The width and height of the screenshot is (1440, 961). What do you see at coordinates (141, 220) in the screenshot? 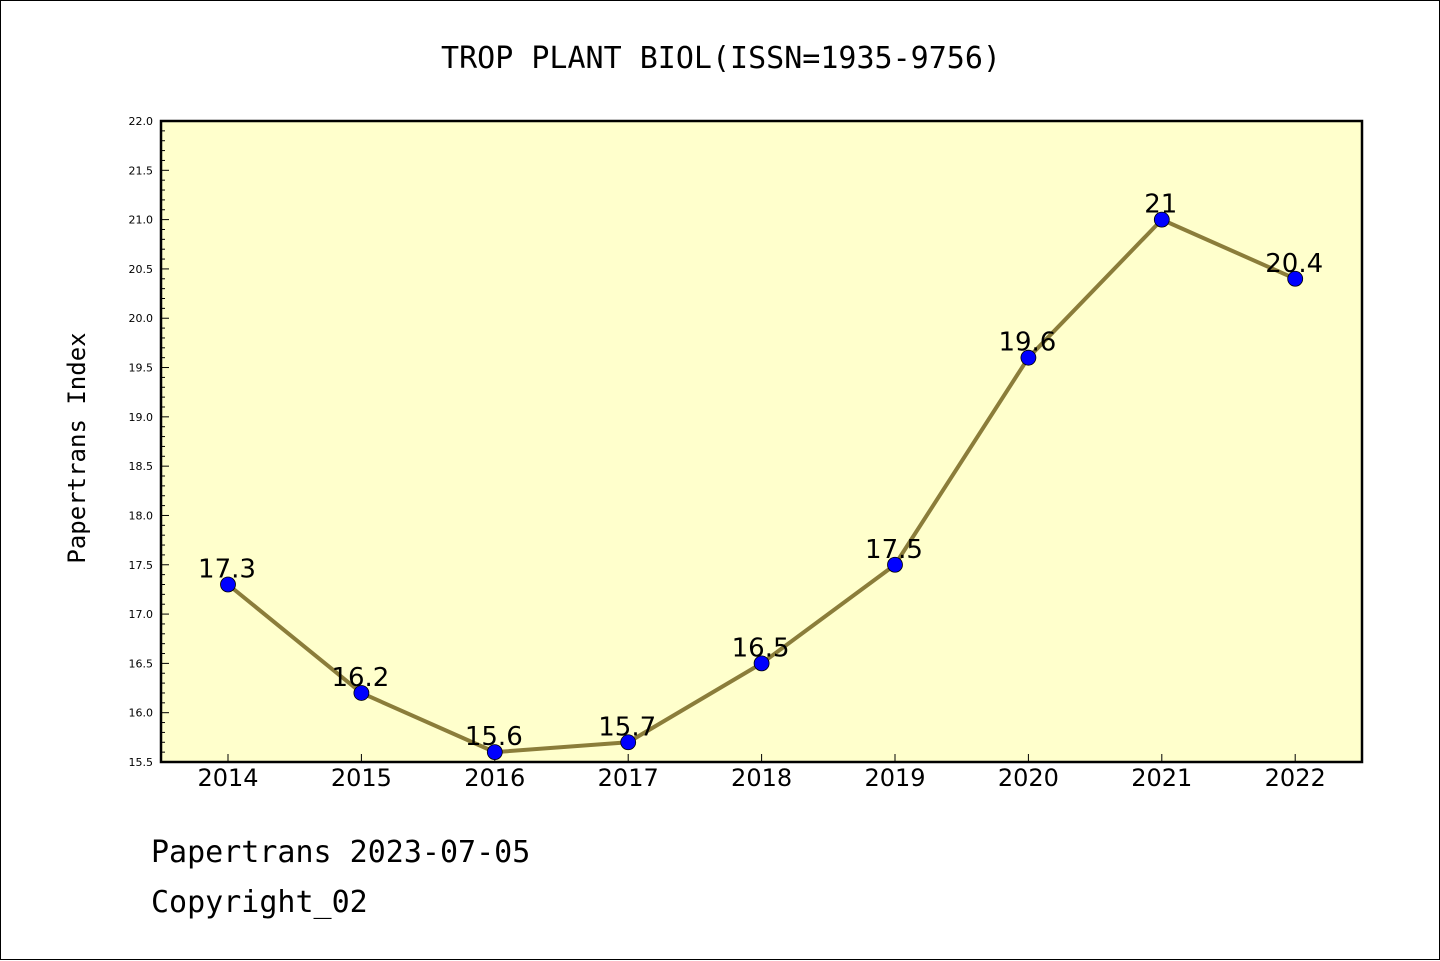
I see `y-tick-label: 21.0` at bounding box center [141, 220].